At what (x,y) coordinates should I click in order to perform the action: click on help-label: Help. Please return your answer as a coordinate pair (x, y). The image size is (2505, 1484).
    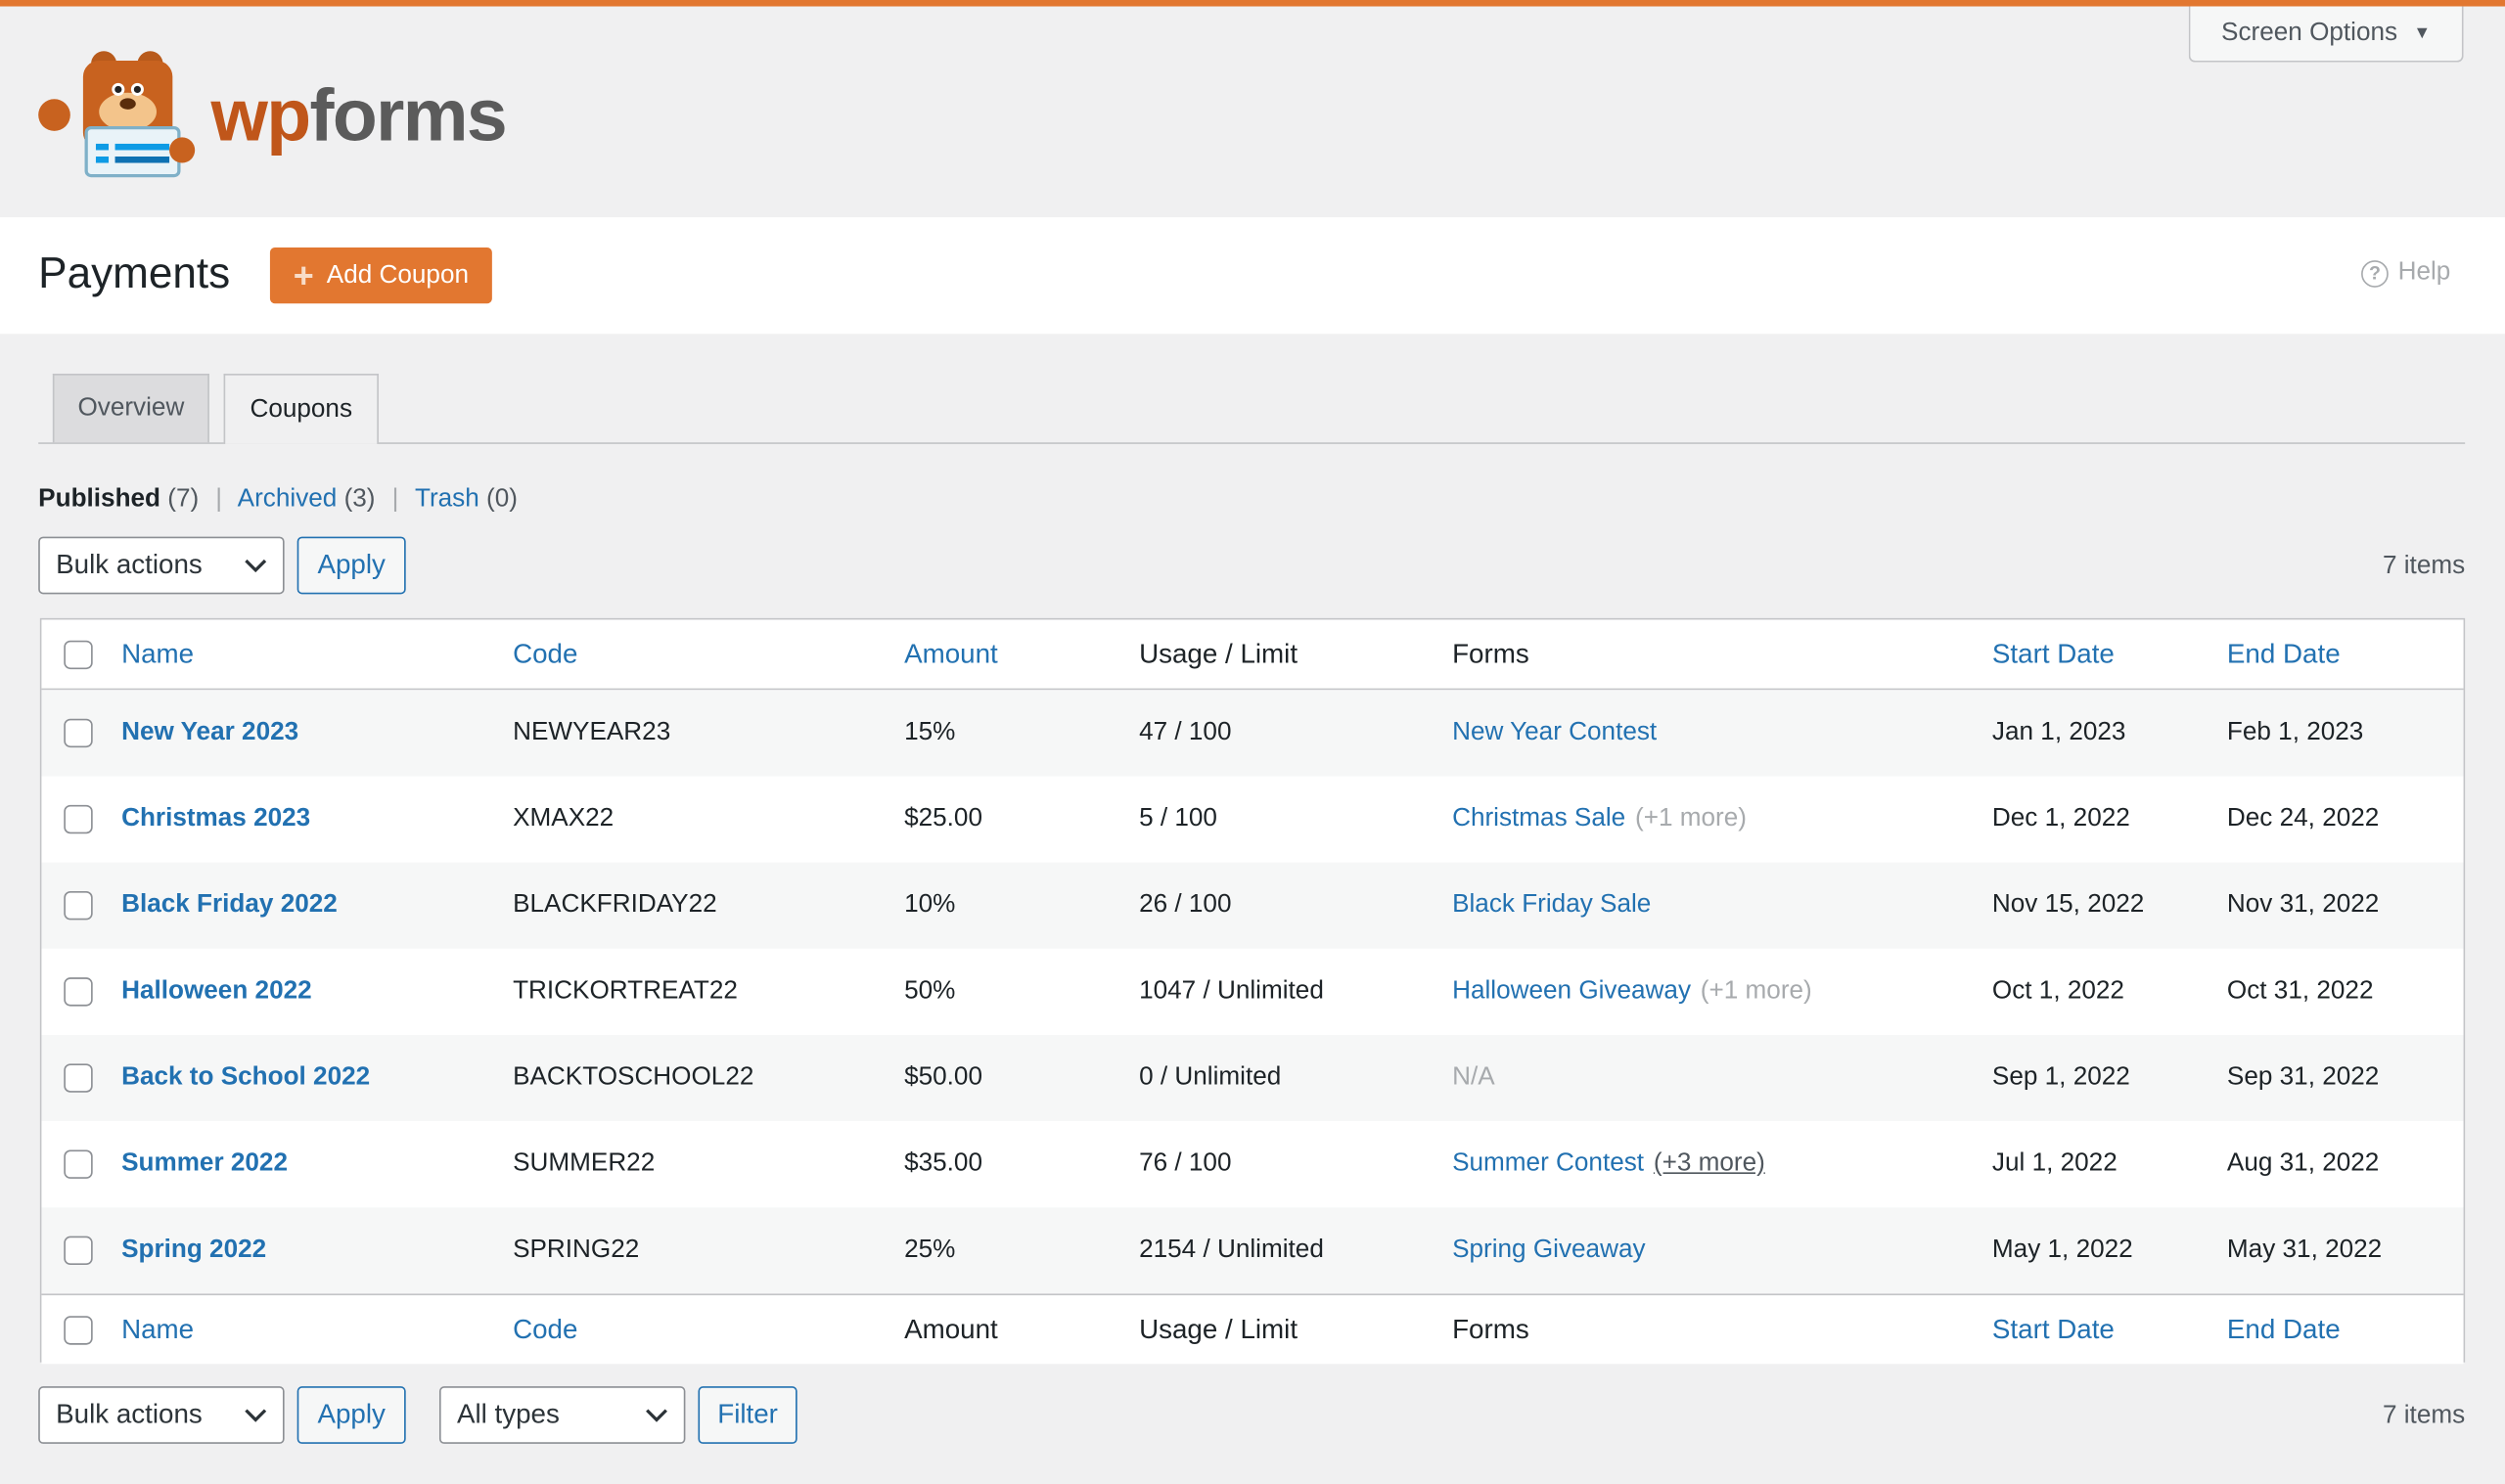
    Looking at the image, I should click on (2424, 272).